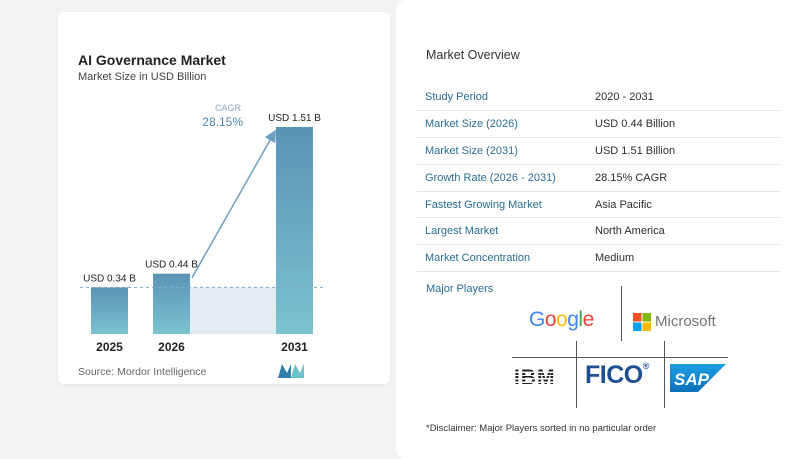 Image resolution: width=800 pixels, height=459 pixels. Describe the element at coordinates (502, 258) in the screenshot. I see `overview-label: Market Concentration` at that location.